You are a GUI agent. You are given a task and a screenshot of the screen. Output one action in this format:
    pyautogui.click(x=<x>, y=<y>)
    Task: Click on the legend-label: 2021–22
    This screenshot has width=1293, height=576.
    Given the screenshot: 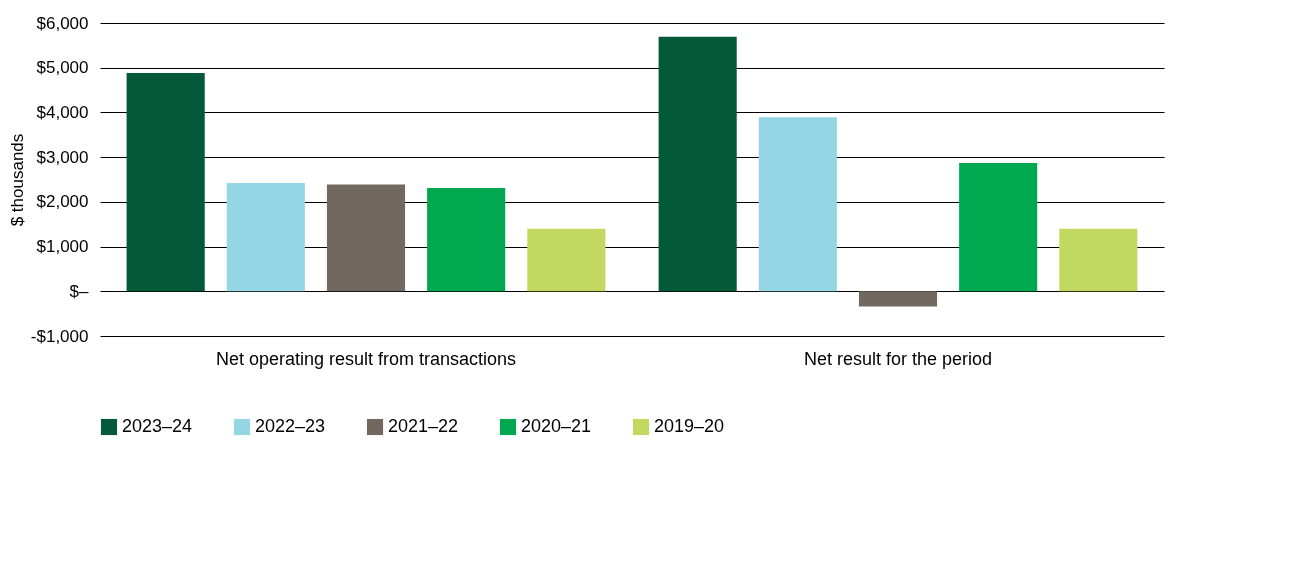 What is the action you would take?
    pyautogui.click(x=423, y=426)
    